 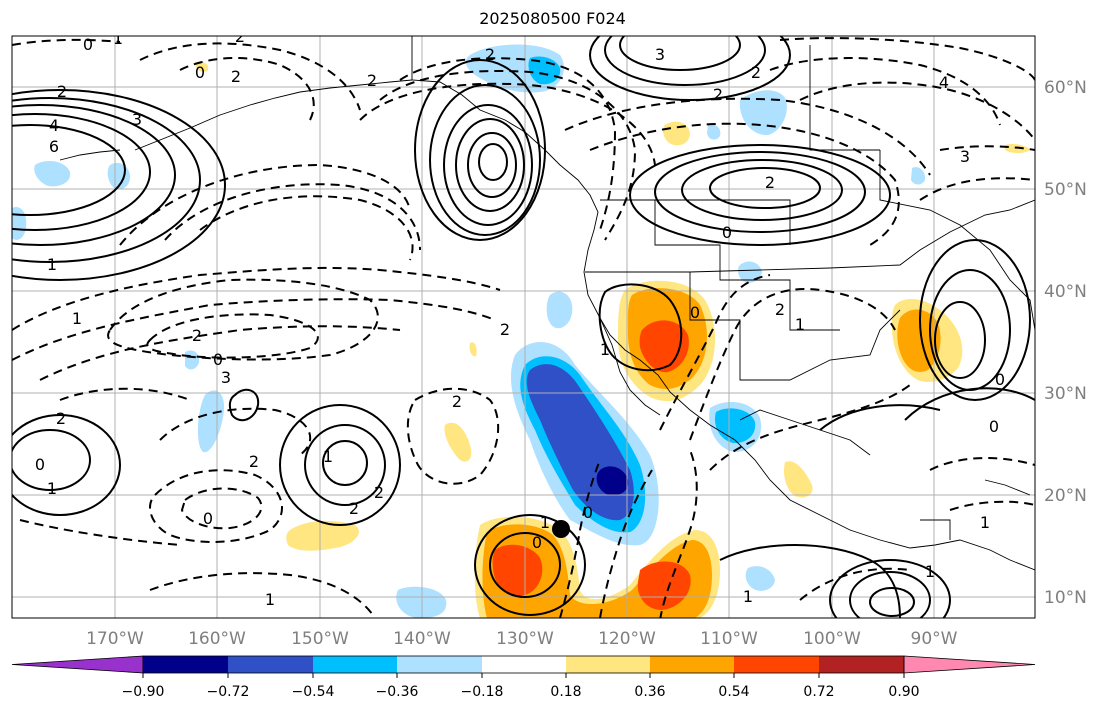 What do you see at coordinates (1065, 88) in the screenshot?
I see `lat-label: 60°N` at bounding box center [1065, 88].